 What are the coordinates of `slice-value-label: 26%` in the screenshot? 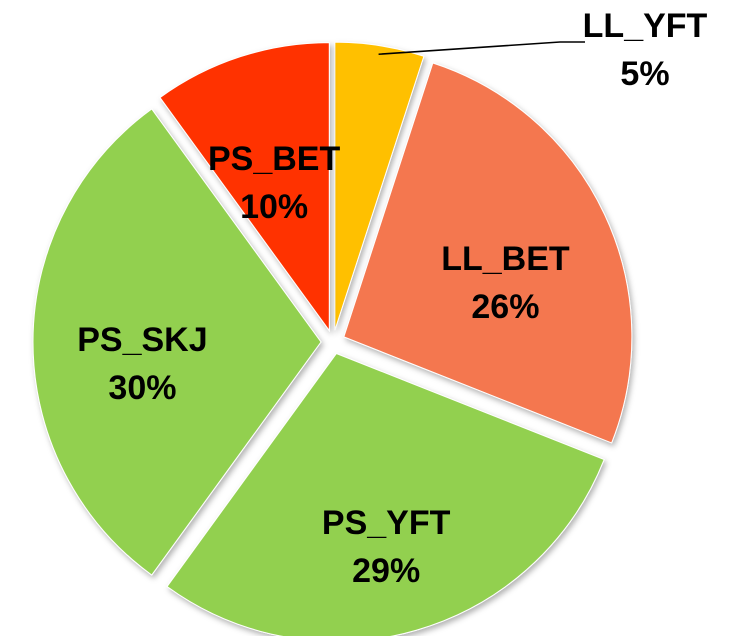 It's located at (505, 307).